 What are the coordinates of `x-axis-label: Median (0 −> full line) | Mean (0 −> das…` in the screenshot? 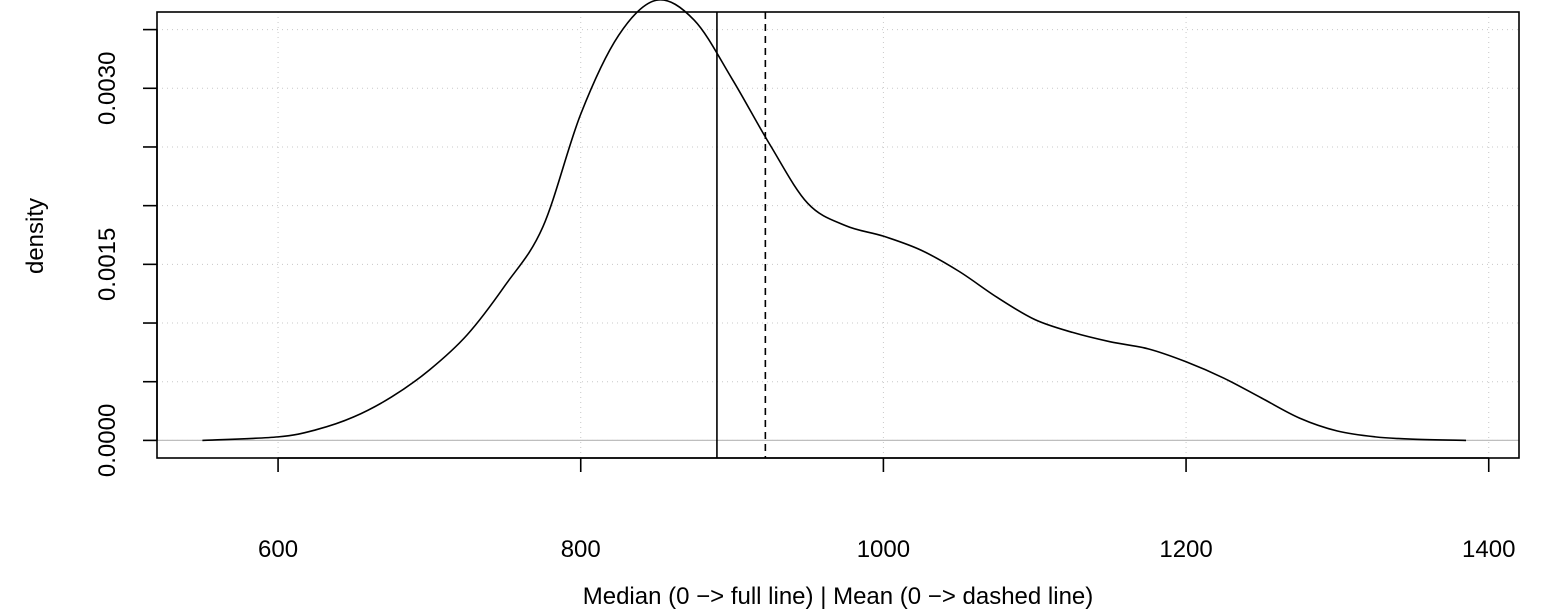 It's located at (838, 596).